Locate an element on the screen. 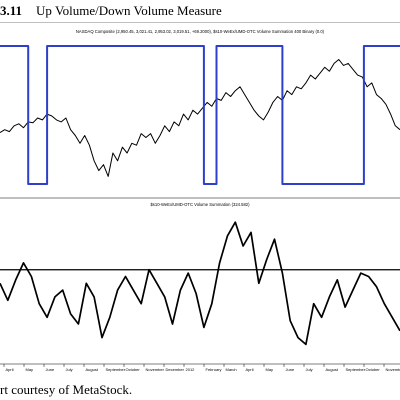  figure-number: 3.11 is located at coordinates (11, 10).